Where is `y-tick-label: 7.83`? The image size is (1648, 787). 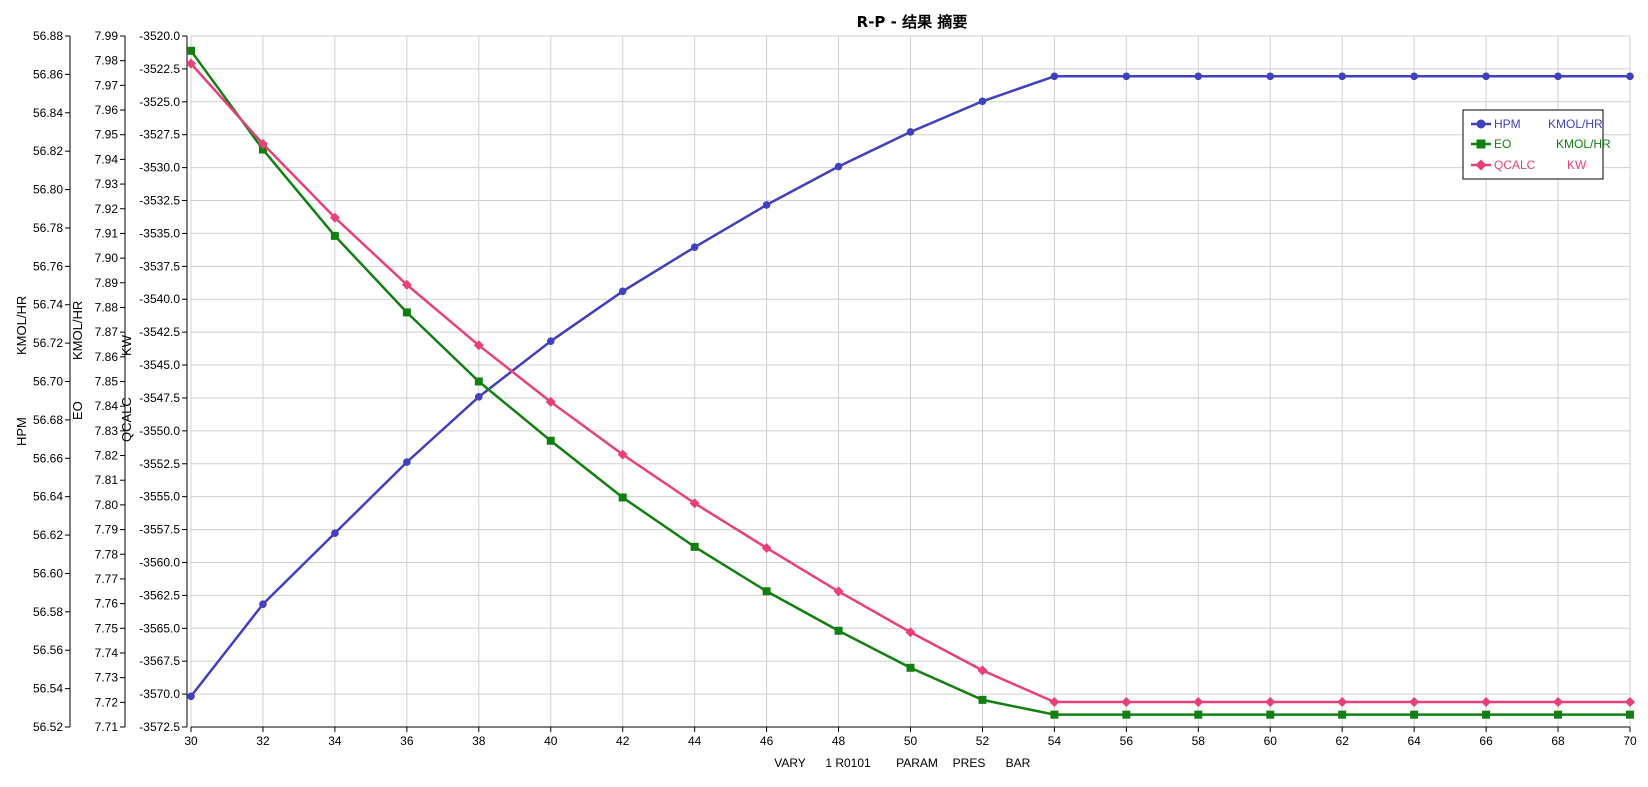
y-tick-label: 7.83 is located at coordinates (107, 431).